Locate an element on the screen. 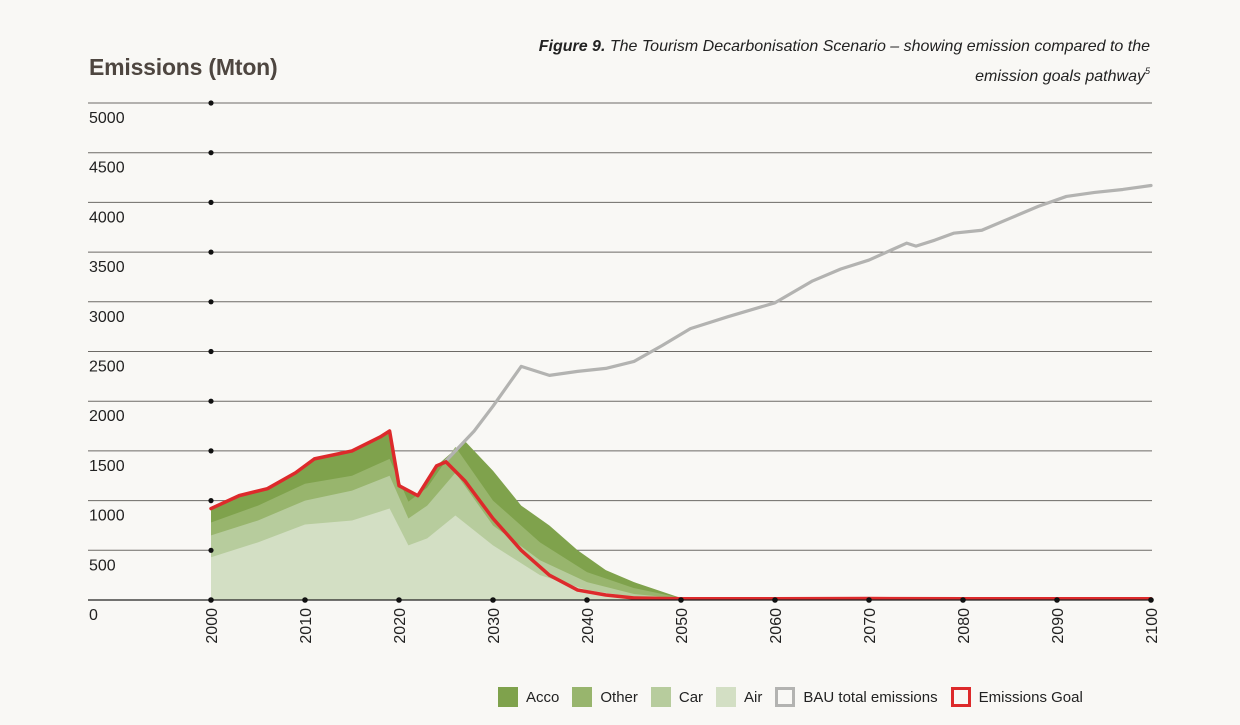 This screenshot has width=1240, height=725. x-tick-label-2060: 2060 is located at coordinates (776, 626).